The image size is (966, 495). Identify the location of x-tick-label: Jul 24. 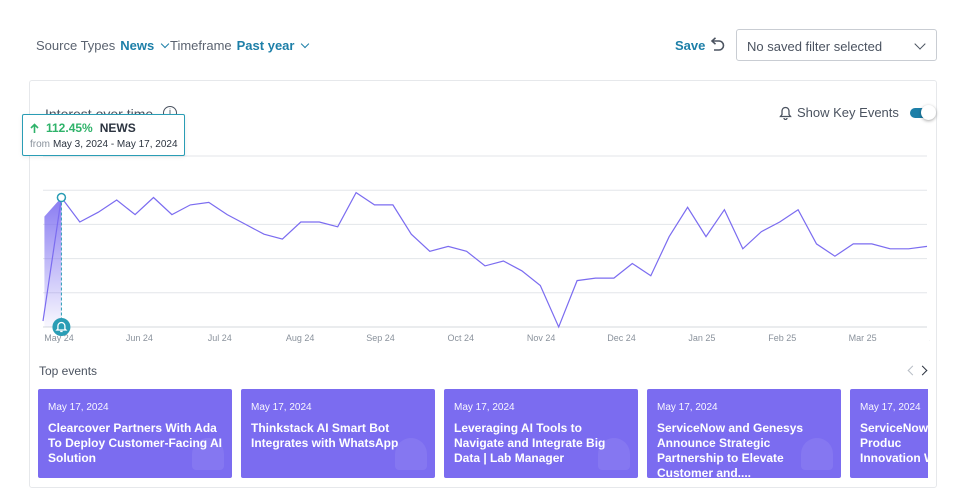
(220, 338).